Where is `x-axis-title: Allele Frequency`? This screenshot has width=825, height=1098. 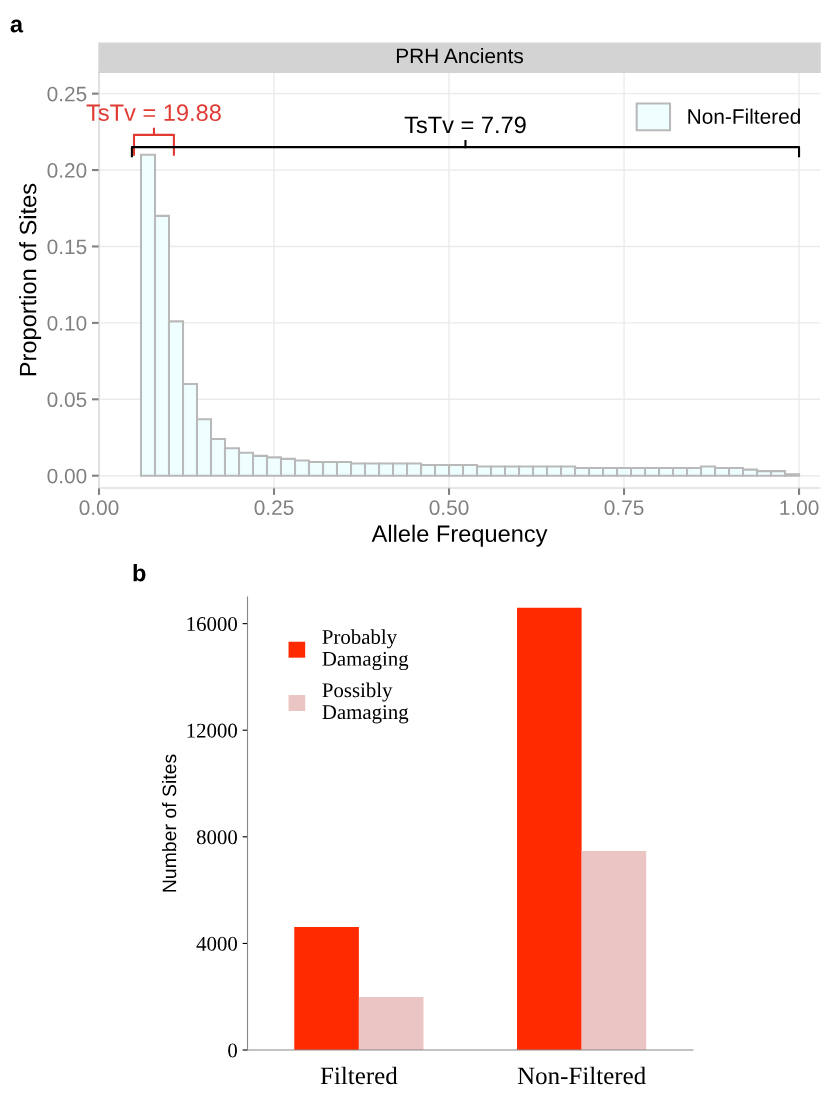
x-axis-title: Allele Frequency is located at coordinates (459, 535).